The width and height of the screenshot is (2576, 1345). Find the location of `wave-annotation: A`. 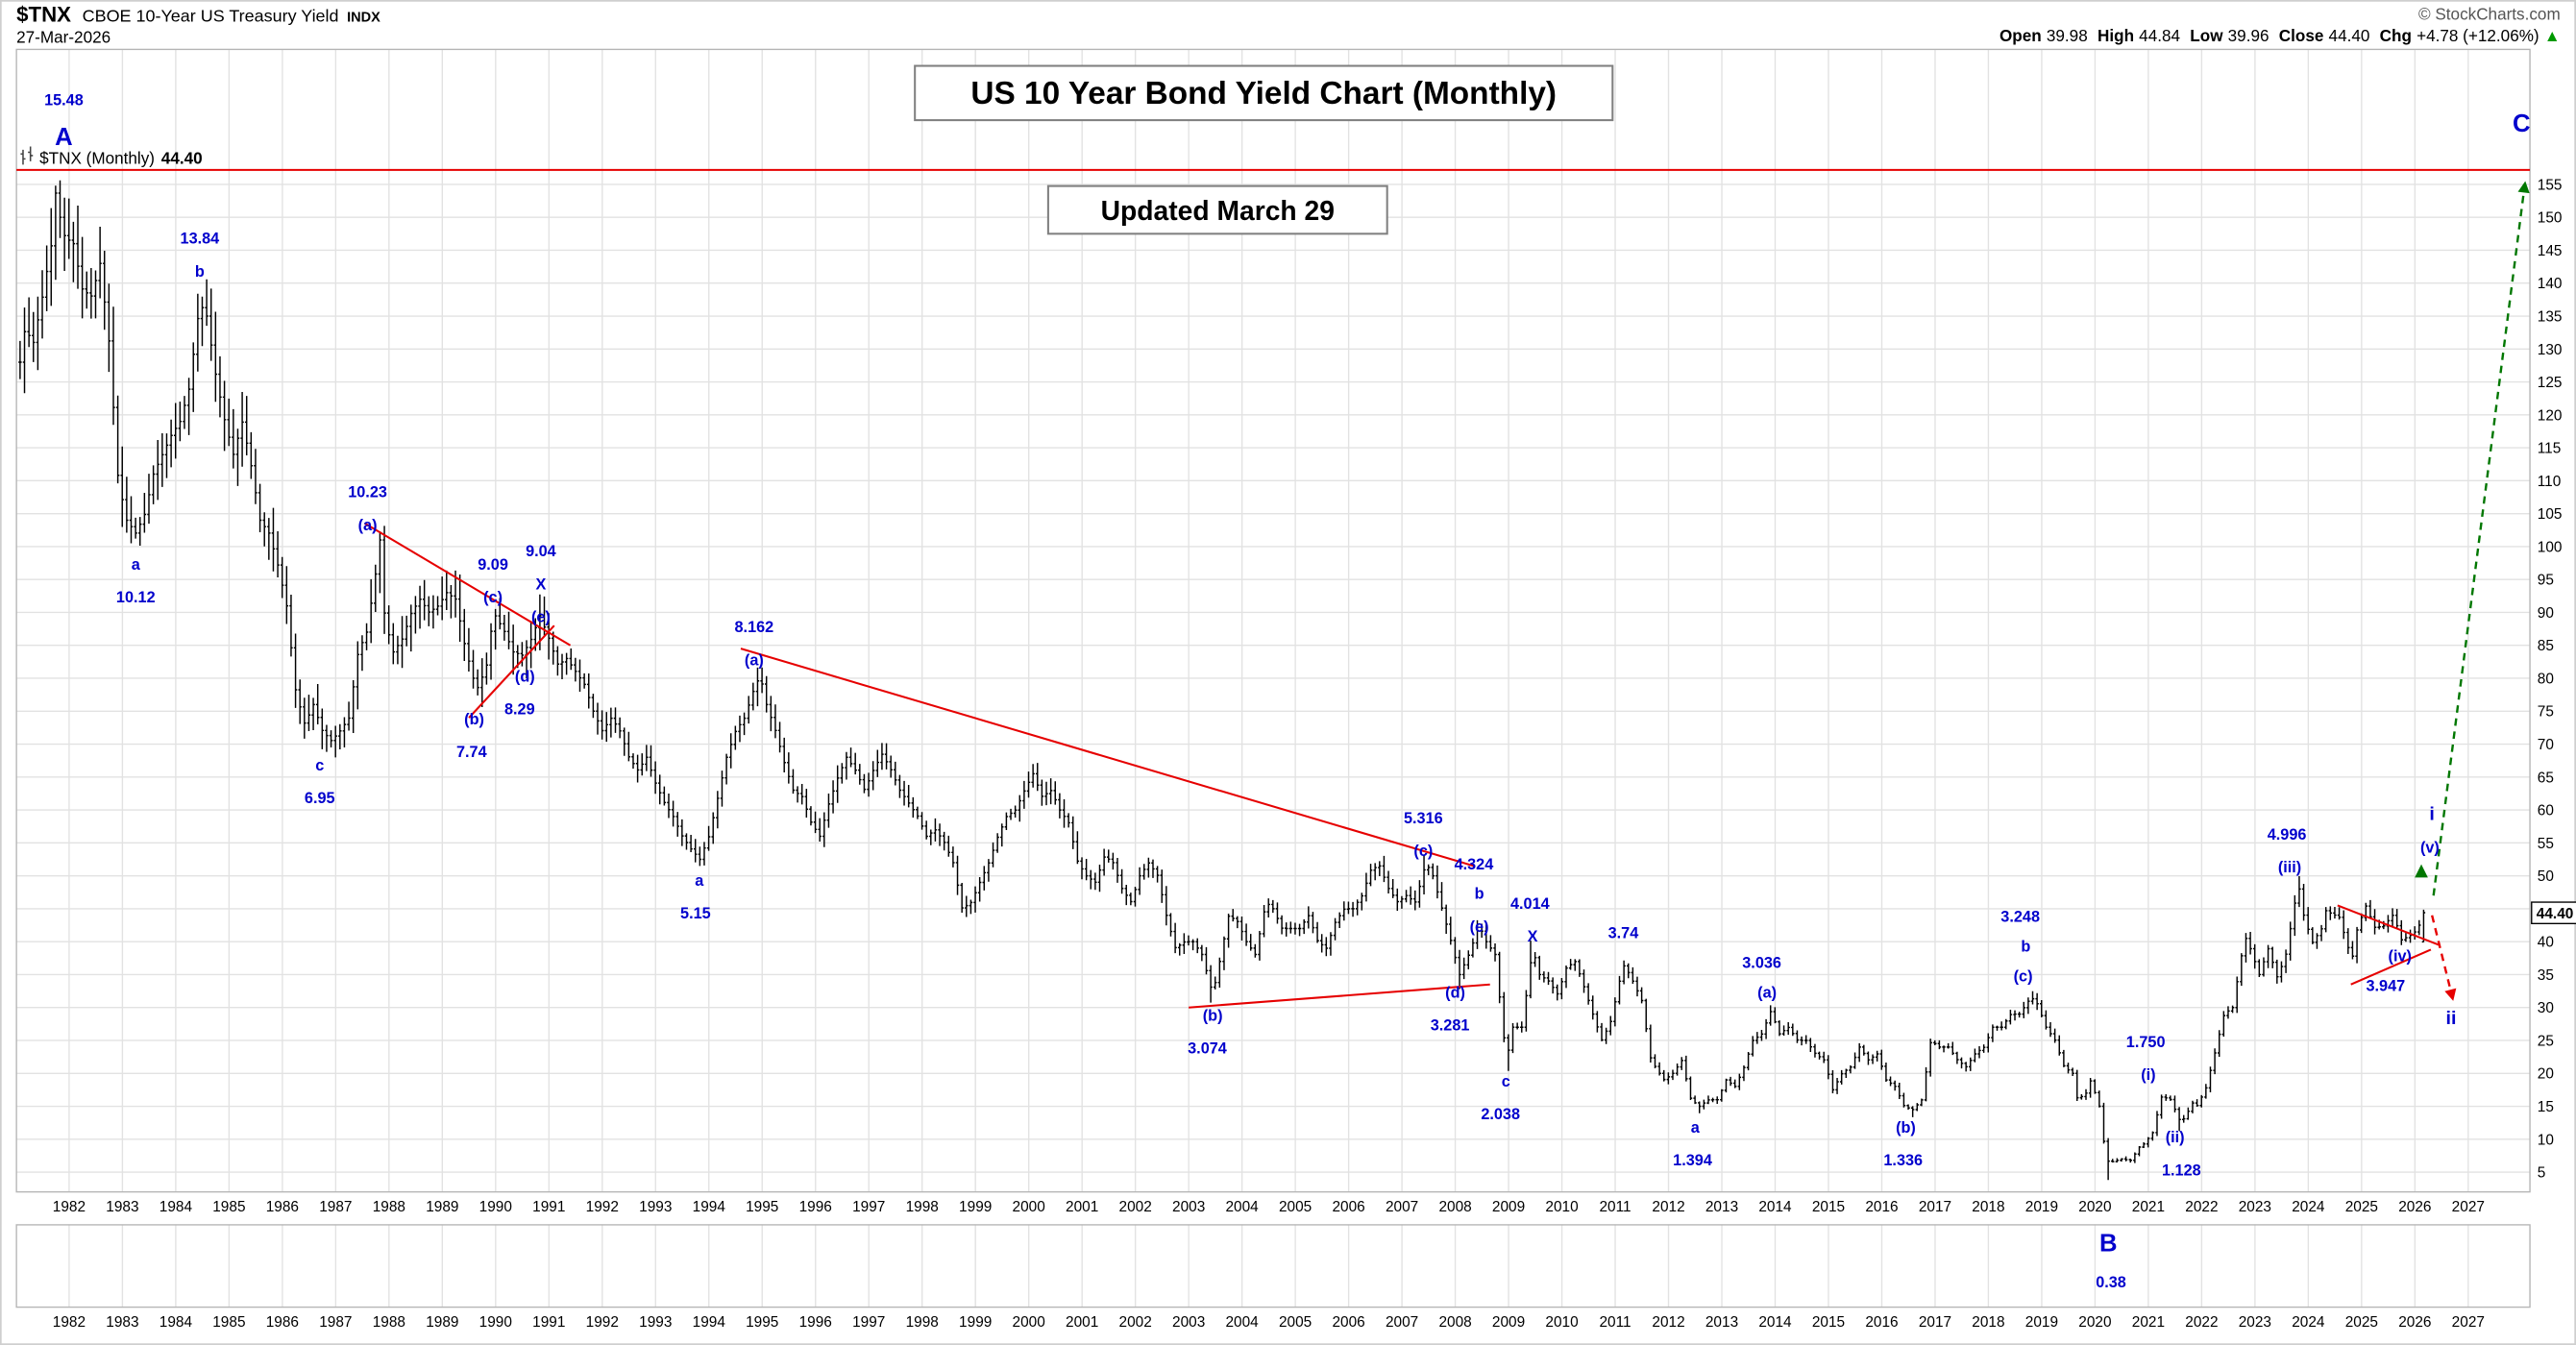

wave-annotation: A is located at coordinates (64, 138).